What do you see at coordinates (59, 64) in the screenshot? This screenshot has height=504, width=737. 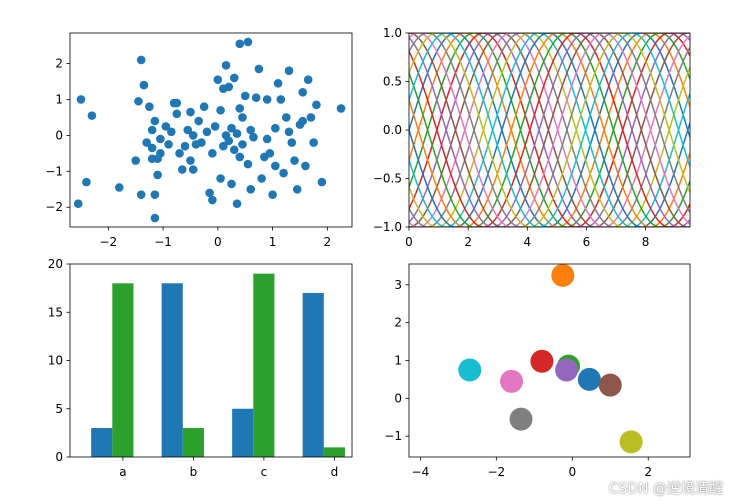 I see `y-tick-label: 2` at bounding box center [59, 64].